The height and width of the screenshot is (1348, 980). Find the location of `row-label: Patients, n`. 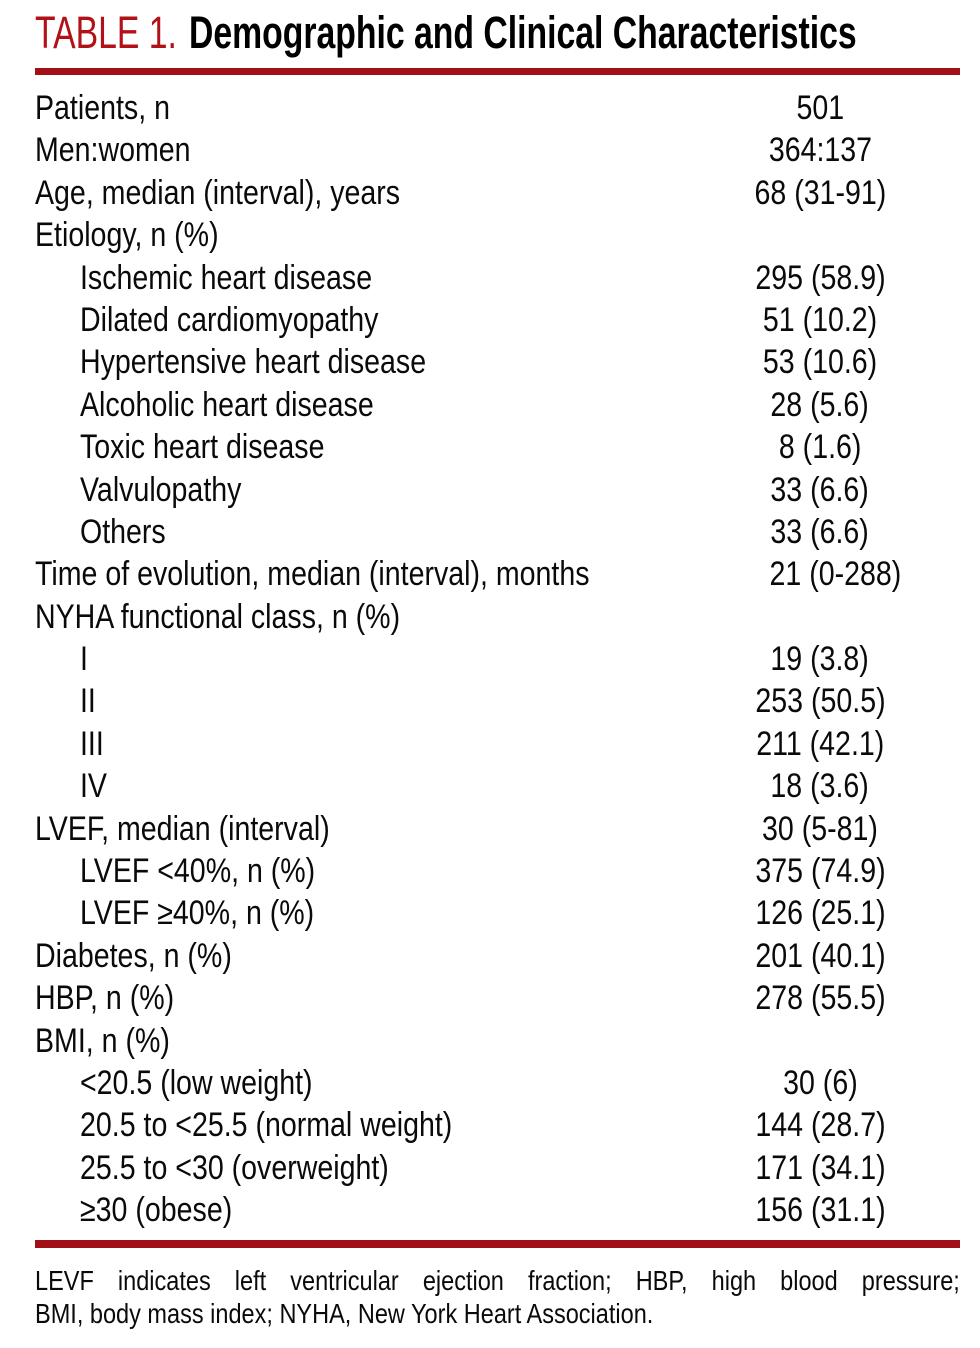

row-label: Patients, n is located at coordinates (102, 108).